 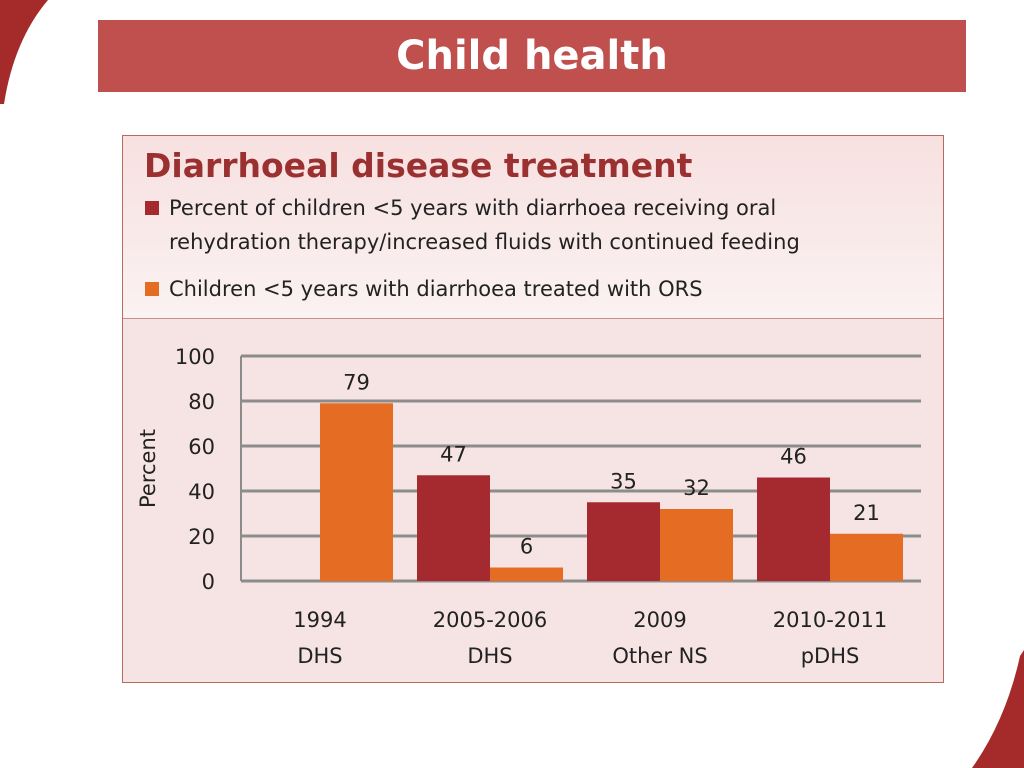 I want to click on bar-series1-cat3, so click(x=866, y=557).